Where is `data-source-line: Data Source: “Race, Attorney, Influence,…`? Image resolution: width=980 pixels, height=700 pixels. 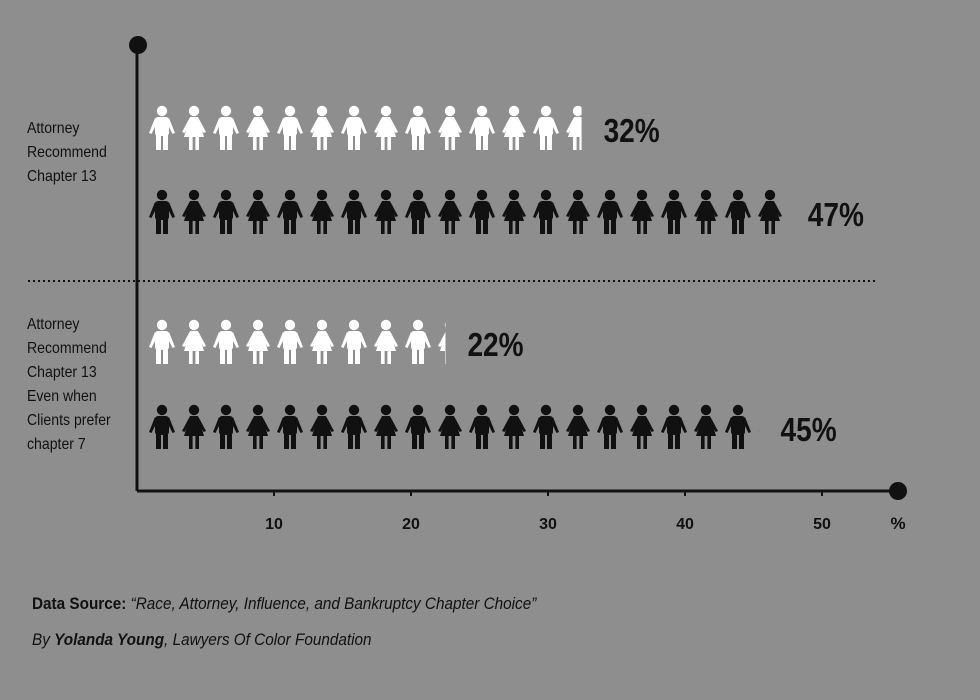
data-source-line: Data Source: “Race, Attorney, Influence,… is located at coordinates (284, 604).